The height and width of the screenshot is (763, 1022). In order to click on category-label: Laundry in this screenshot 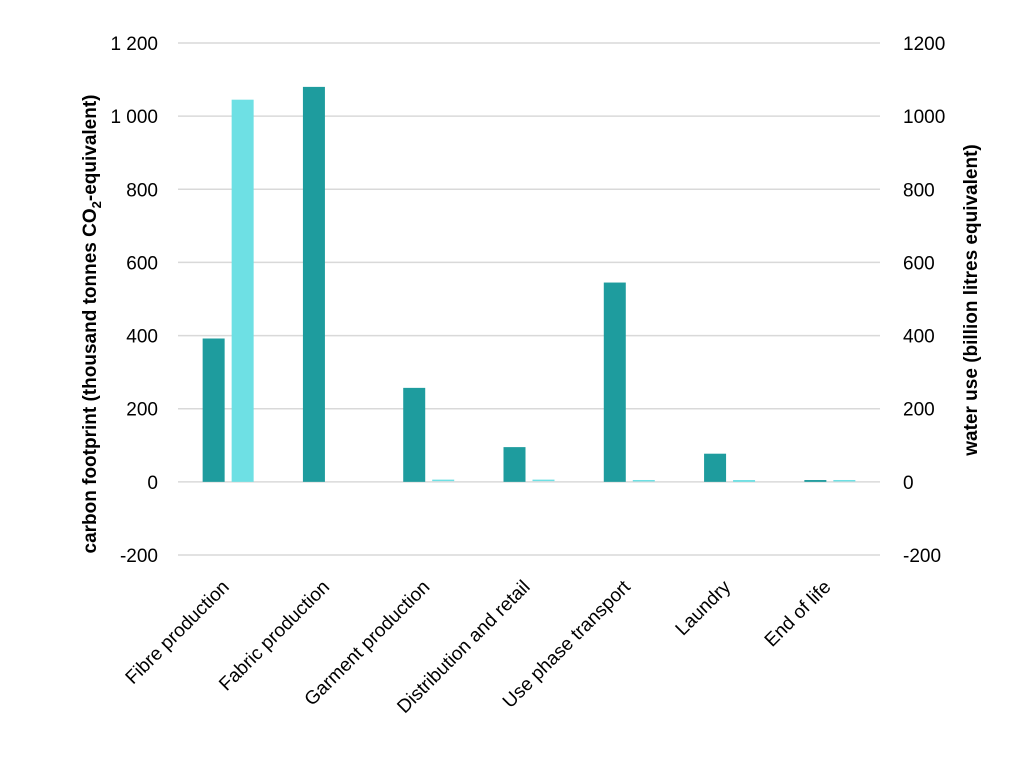, I will do `click(704, 608)`.